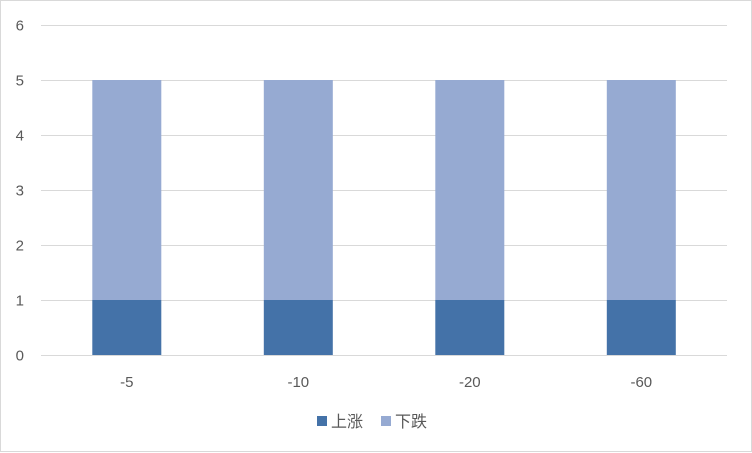  I want to click on x-tick-label: -60, so click(641, 382).